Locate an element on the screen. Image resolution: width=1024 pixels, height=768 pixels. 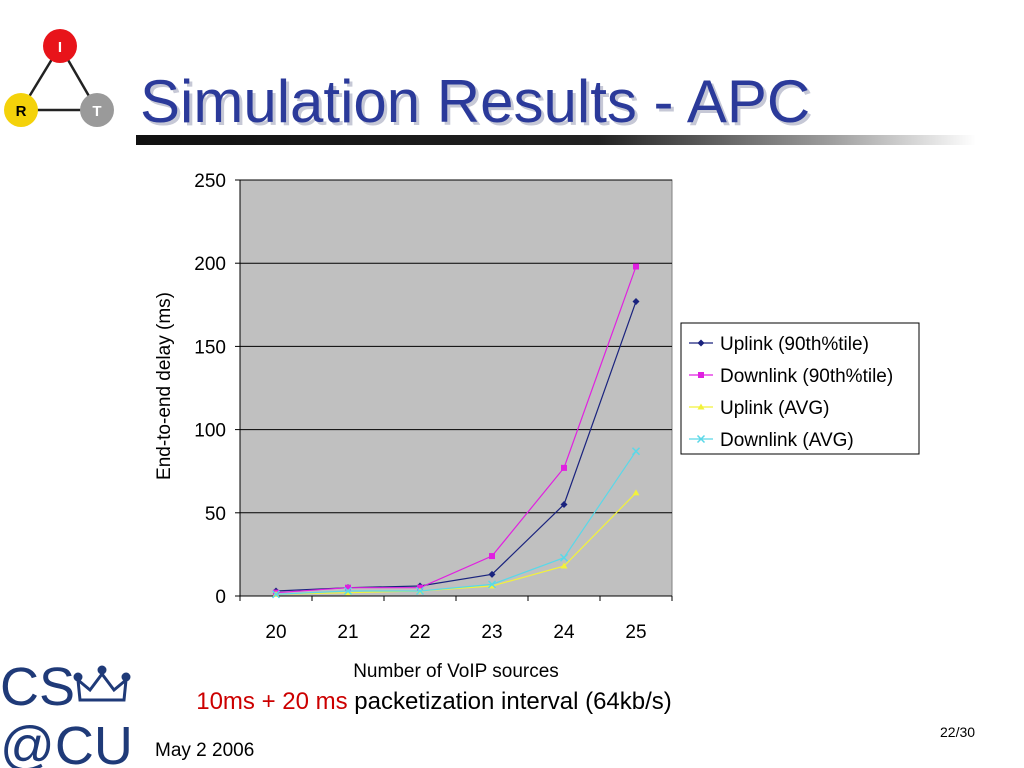
caption-highlight: 10ms + 20 ms is located at coordinates (272, 701).